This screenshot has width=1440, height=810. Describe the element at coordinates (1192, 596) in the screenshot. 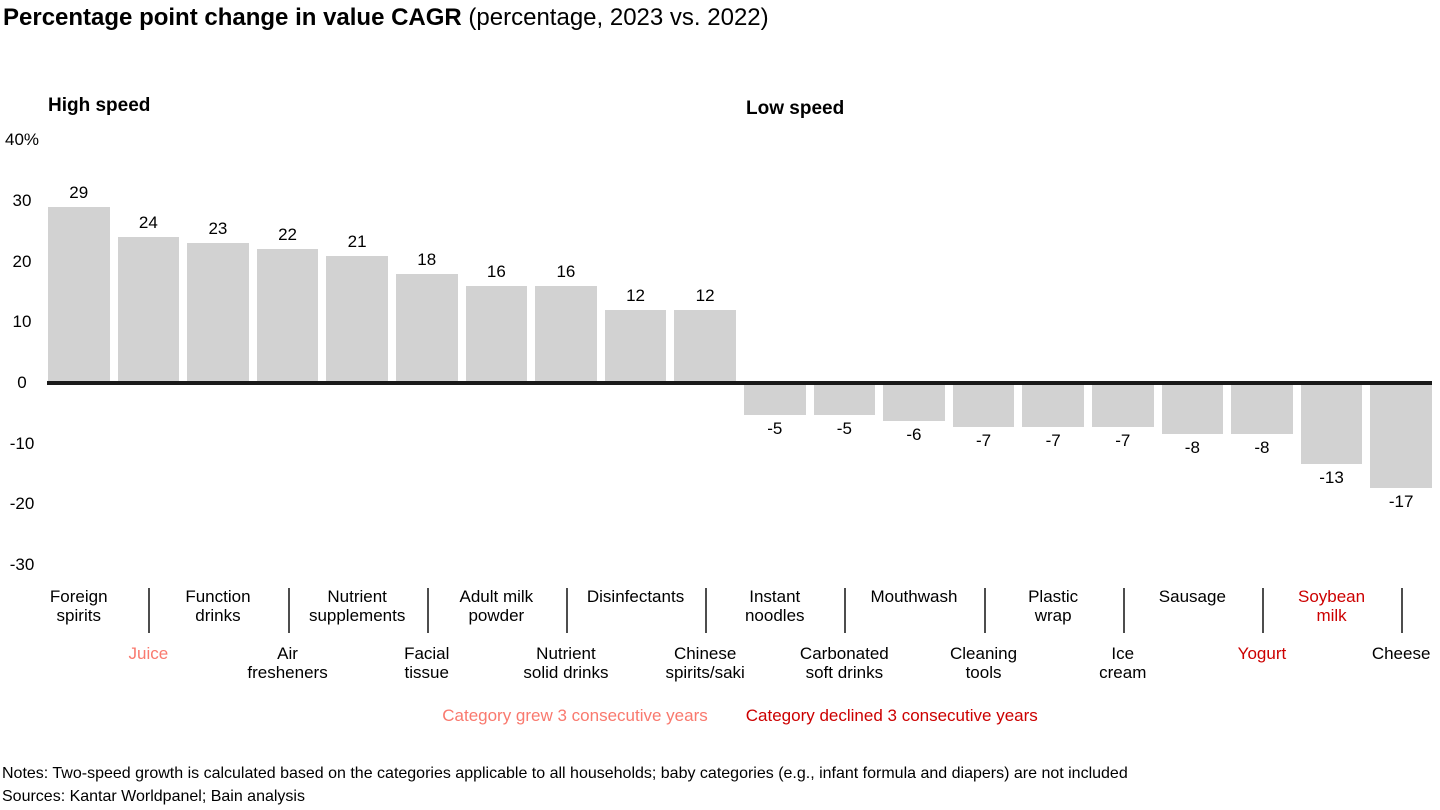

I see `category-label-sausage: Sausage` at that location.